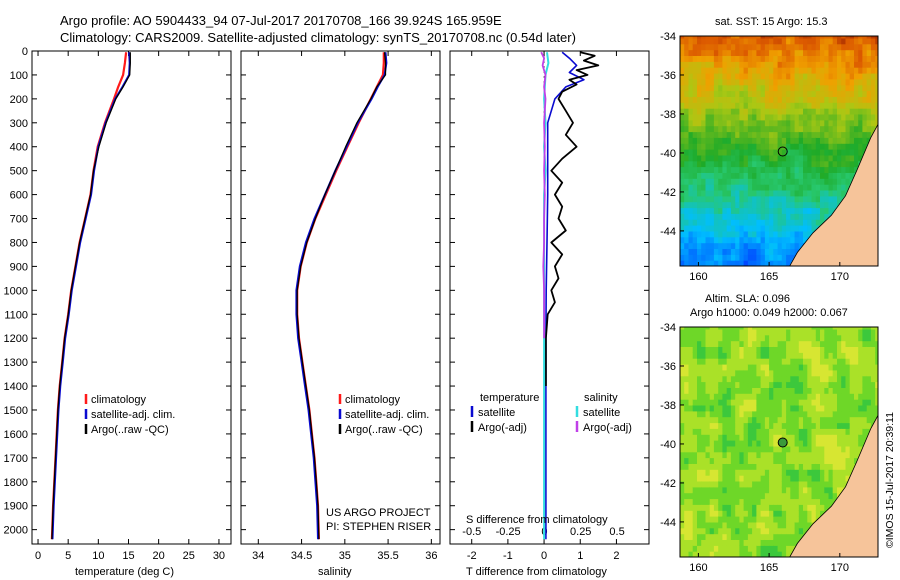  Describe the element at coordinates (754, 448) in the screenshot. I see `sla-map-axes: 160 165 170-34-36-38-40-42-44` at that location.